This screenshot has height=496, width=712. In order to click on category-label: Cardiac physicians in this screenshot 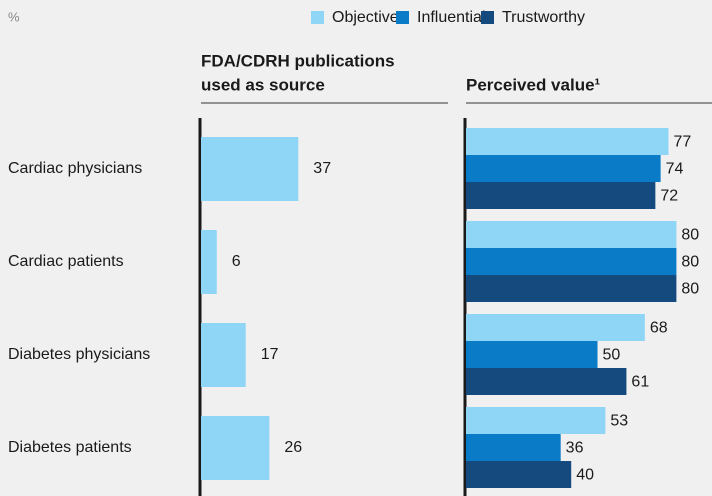, I will do `click(75, 168)`.